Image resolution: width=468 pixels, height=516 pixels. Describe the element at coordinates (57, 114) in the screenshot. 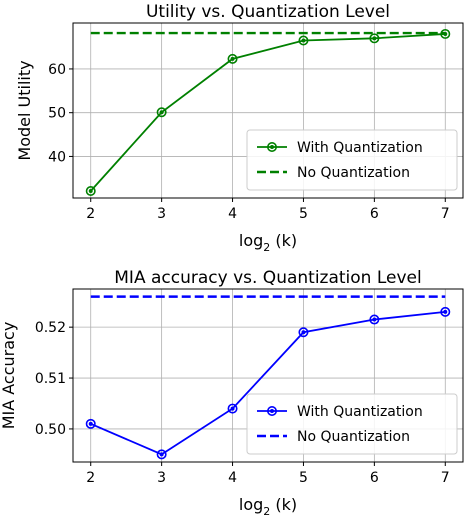

I see `y-tick-label: 50` at that location.